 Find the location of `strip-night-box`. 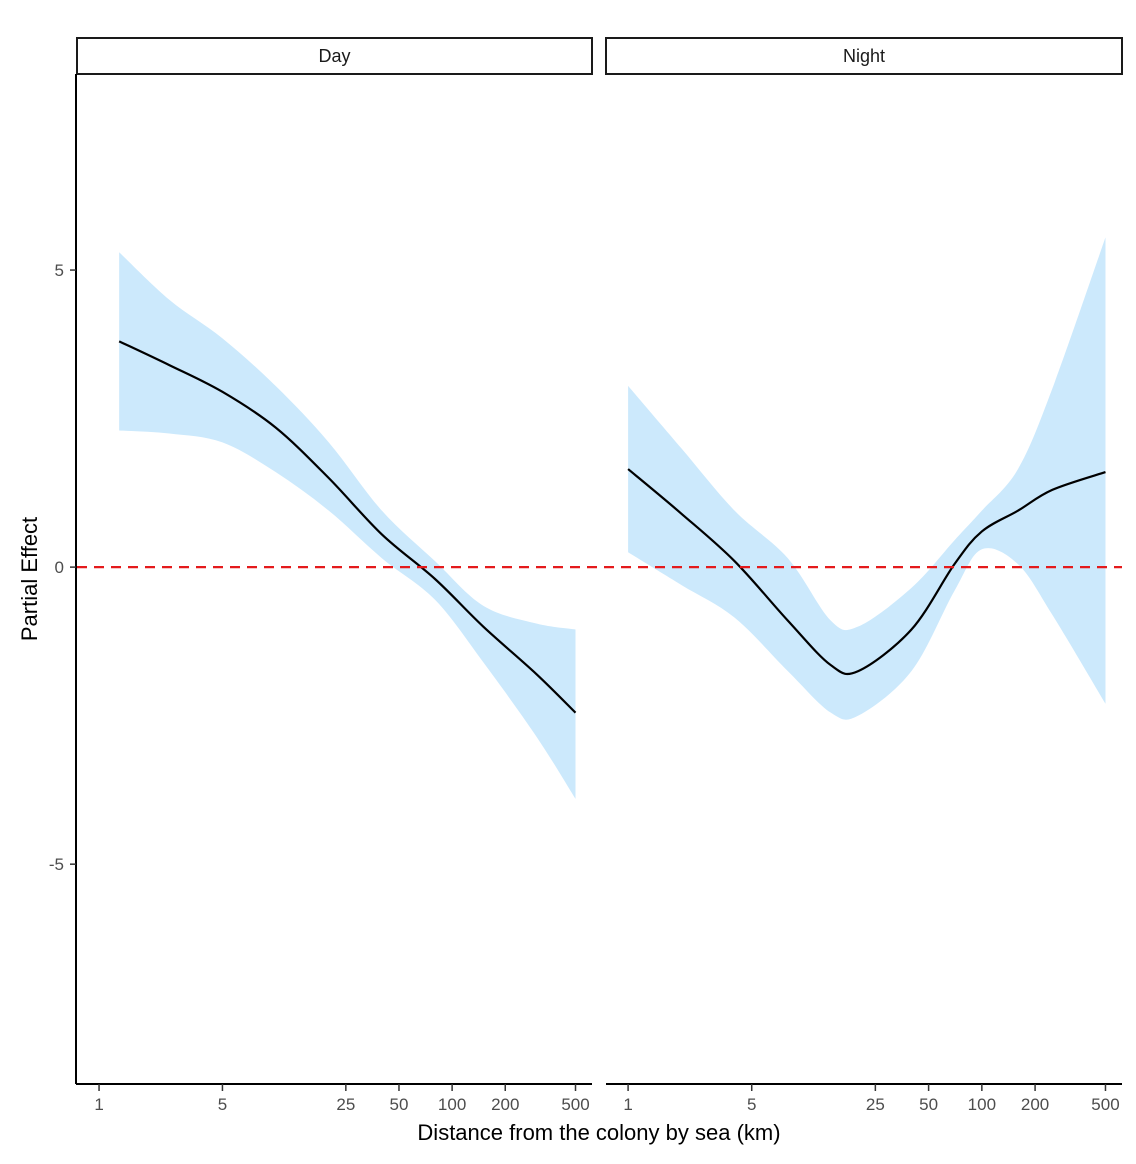

strip-night-box is located at coordinates (864, 56).